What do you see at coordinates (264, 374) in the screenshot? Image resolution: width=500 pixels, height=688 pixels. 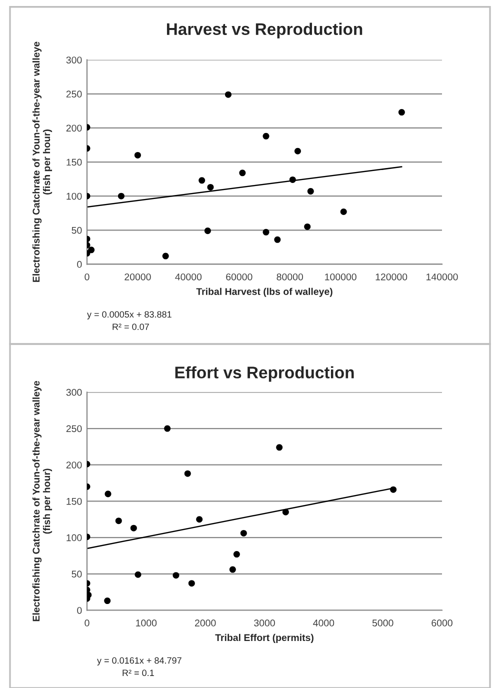 I see `chart-title: Effort vs Reproduction` at bounding box center [264, 374].